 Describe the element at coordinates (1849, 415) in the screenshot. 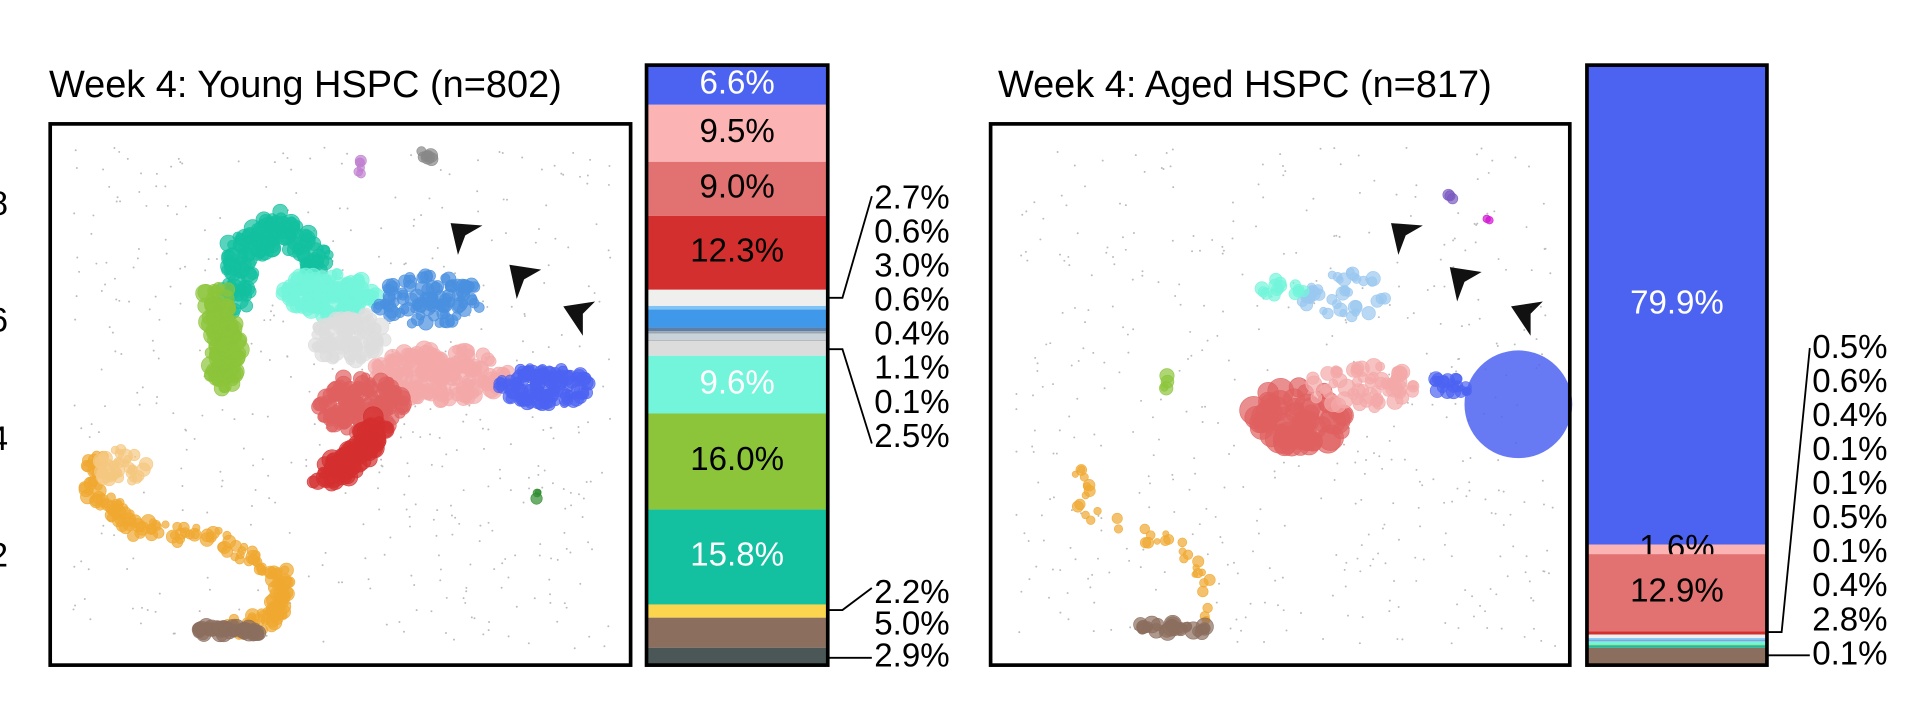

I see `data-label: 0.4%` at that location.